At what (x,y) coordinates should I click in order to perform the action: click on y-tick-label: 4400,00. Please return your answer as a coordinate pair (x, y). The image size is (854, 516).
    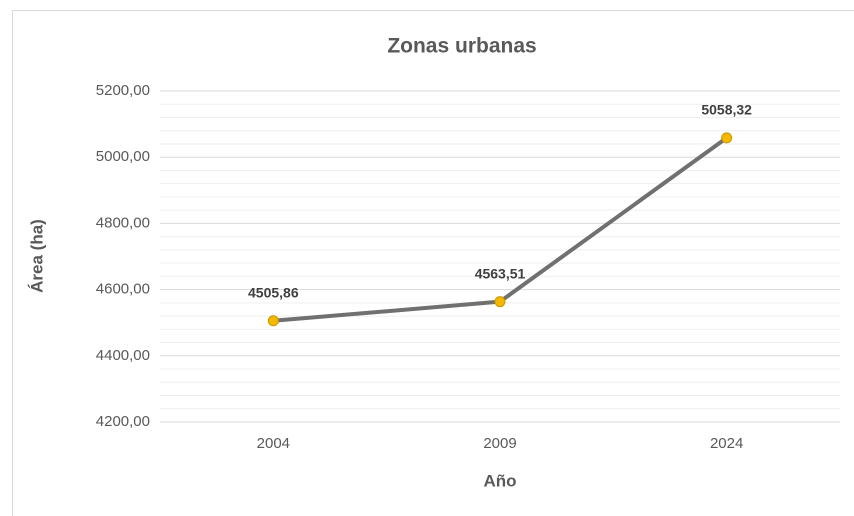
    Looking at the image, I should click on (123, 355).